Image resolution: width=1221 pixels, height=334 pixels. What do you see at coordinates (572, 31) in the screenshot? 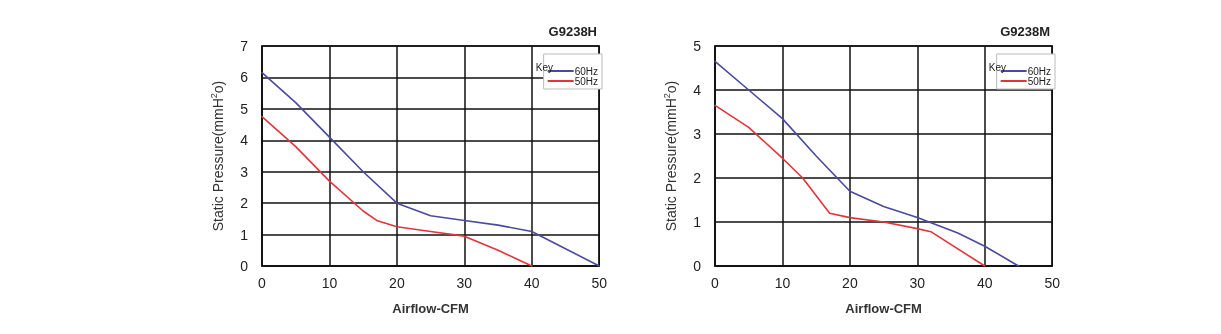
I see `chart-title: G9238H` at bounding box center [572, 31].